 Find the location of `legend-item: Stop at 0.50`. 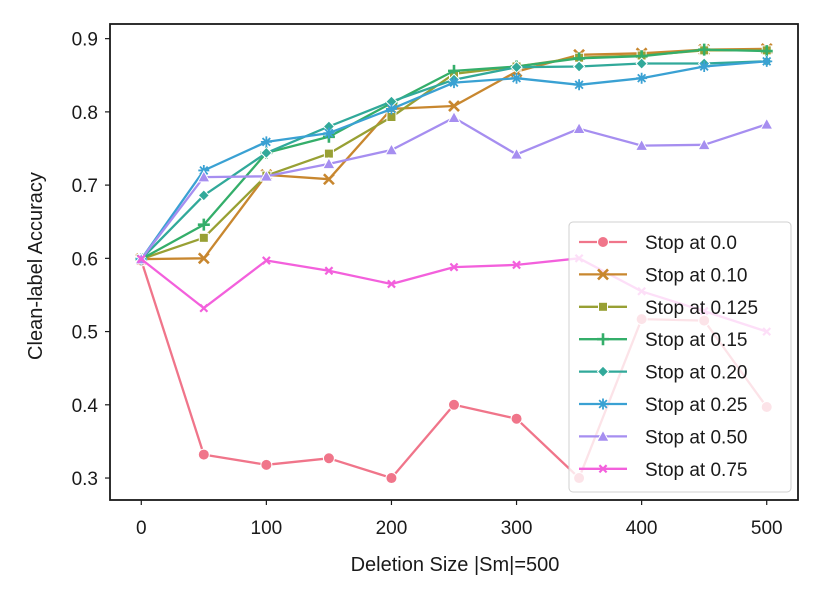

legend-item: Stop at 0.50 is located at coordinates (663, 437).